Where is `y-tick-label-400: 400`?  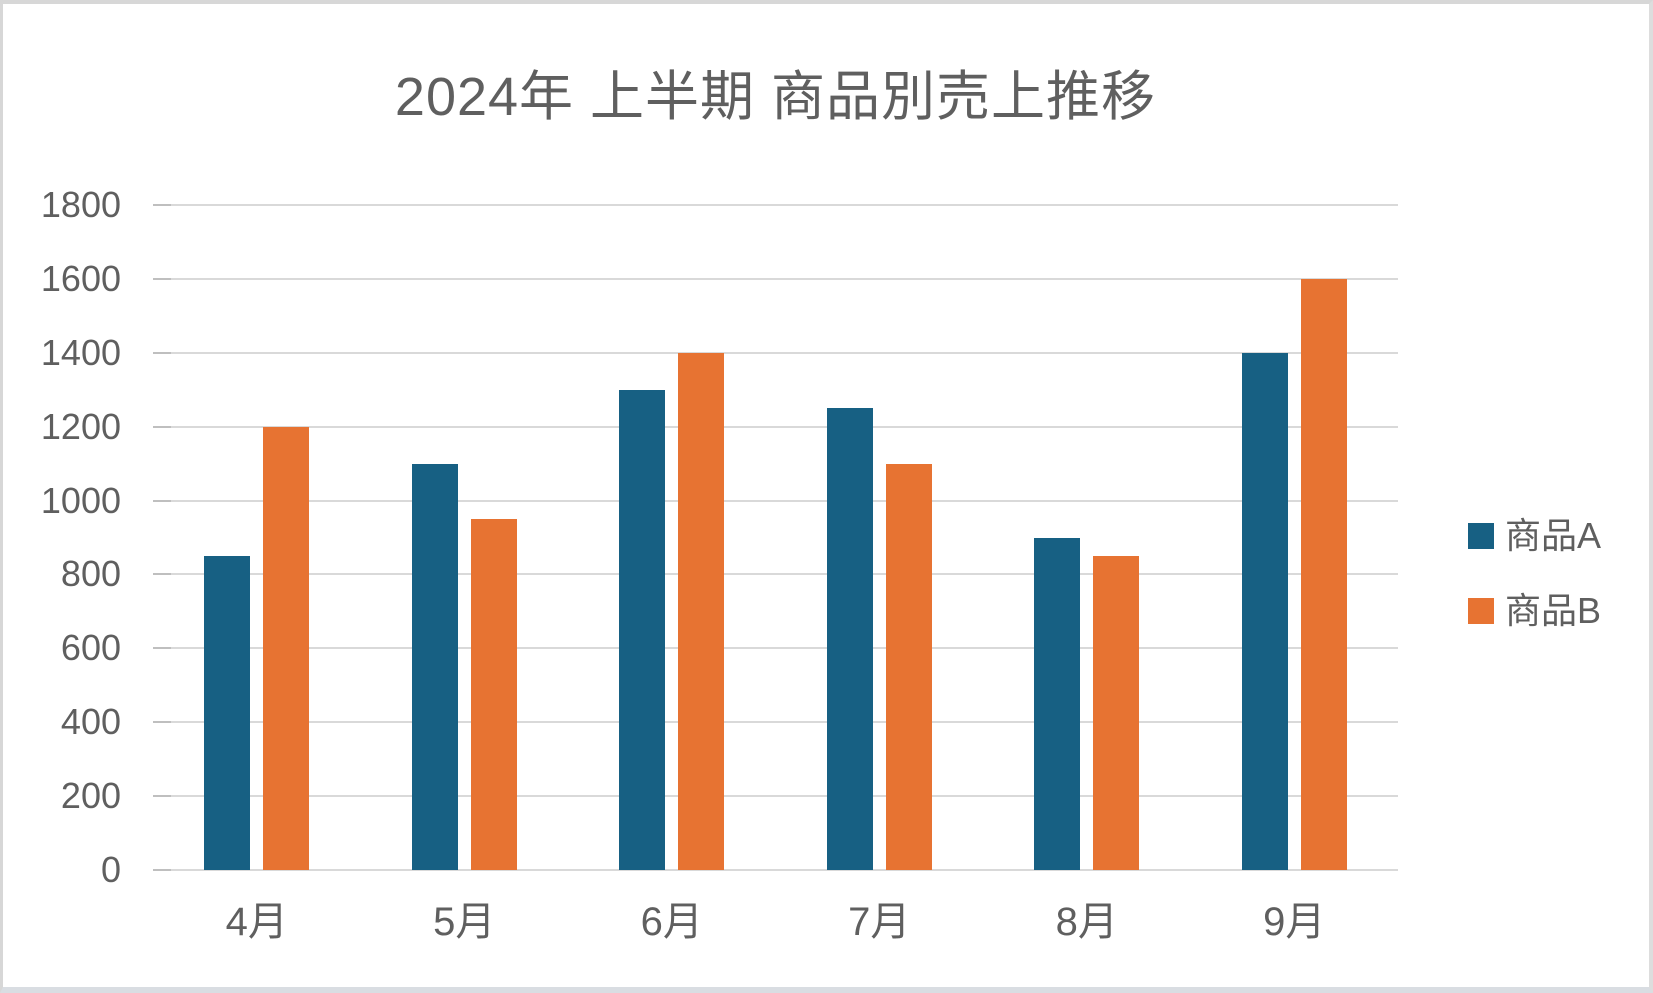
y-tick-label-400: 400 is located at coordinates (90, 722).